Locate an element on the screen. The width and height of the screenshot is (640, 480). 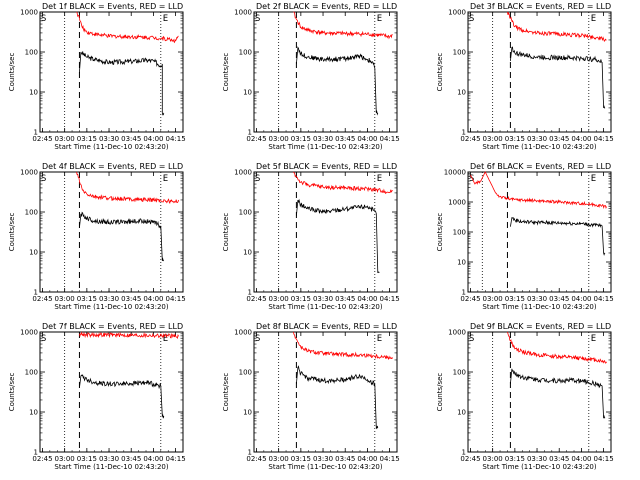
panel-title: Det 5f BLACK = Events, RED = LLD is located at coordinates (326, 166).